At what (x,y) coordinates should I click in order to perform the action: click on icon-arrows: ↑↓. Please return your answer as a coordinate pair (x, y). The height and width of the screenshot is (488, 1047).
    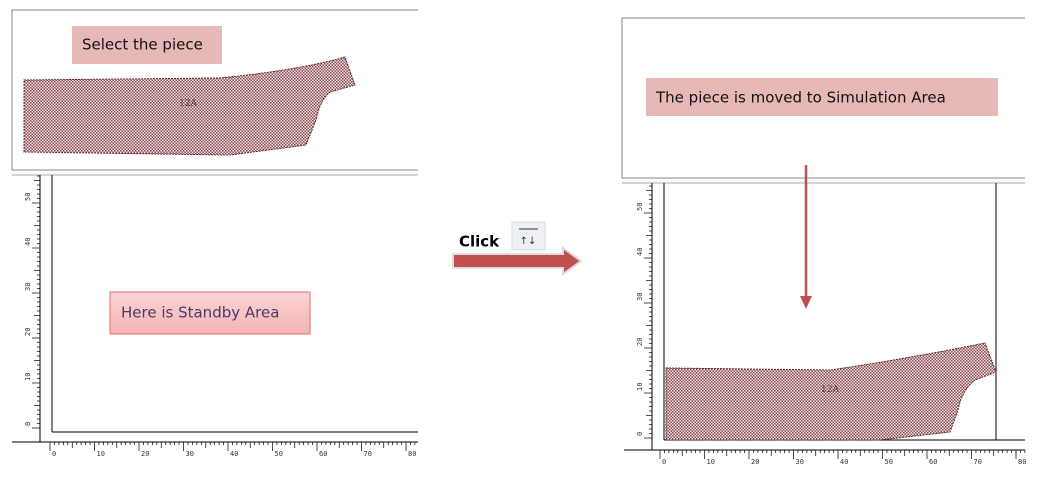
    Looking at the image, I should click on (528, 241).